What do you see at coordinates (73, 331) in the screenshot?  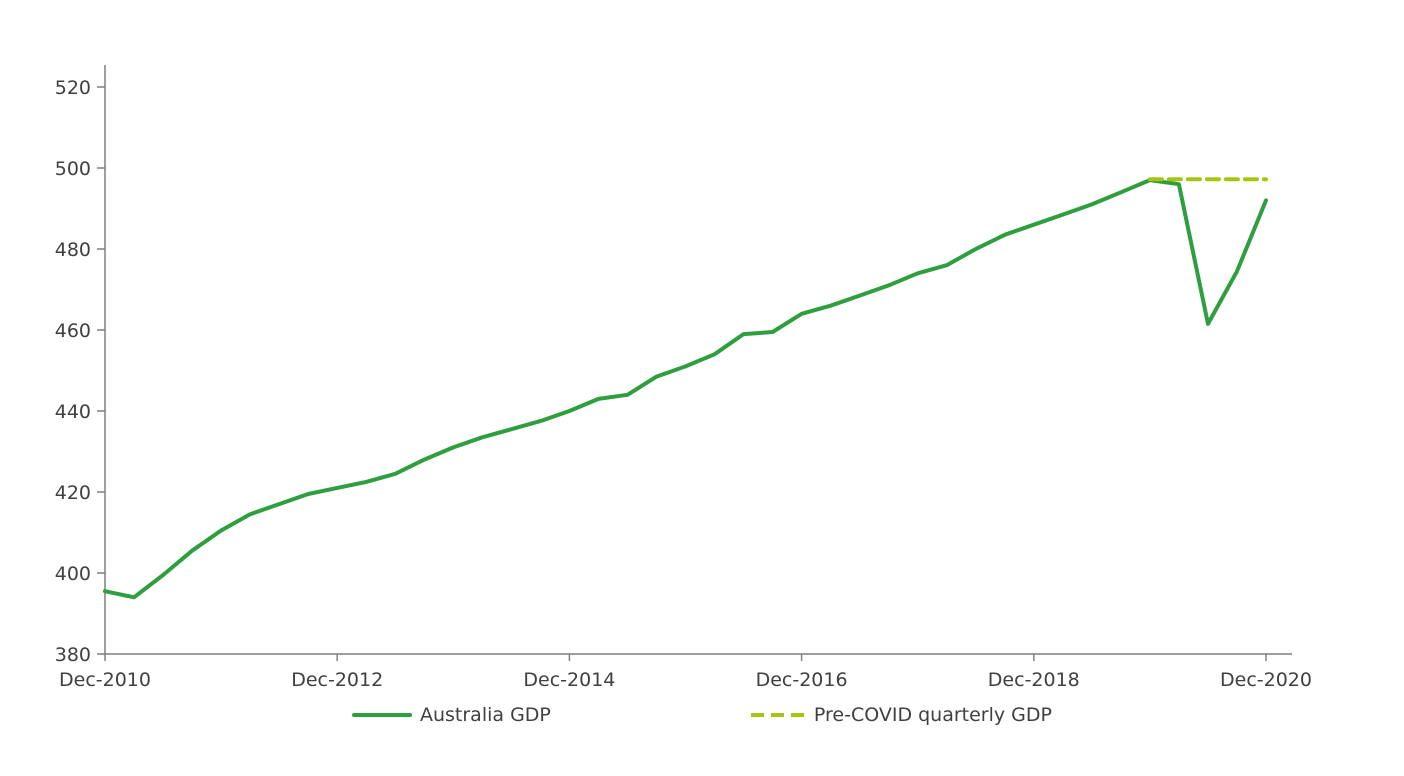 I see `y-axis-tick-label: 460` at bounding box center [73, 331].